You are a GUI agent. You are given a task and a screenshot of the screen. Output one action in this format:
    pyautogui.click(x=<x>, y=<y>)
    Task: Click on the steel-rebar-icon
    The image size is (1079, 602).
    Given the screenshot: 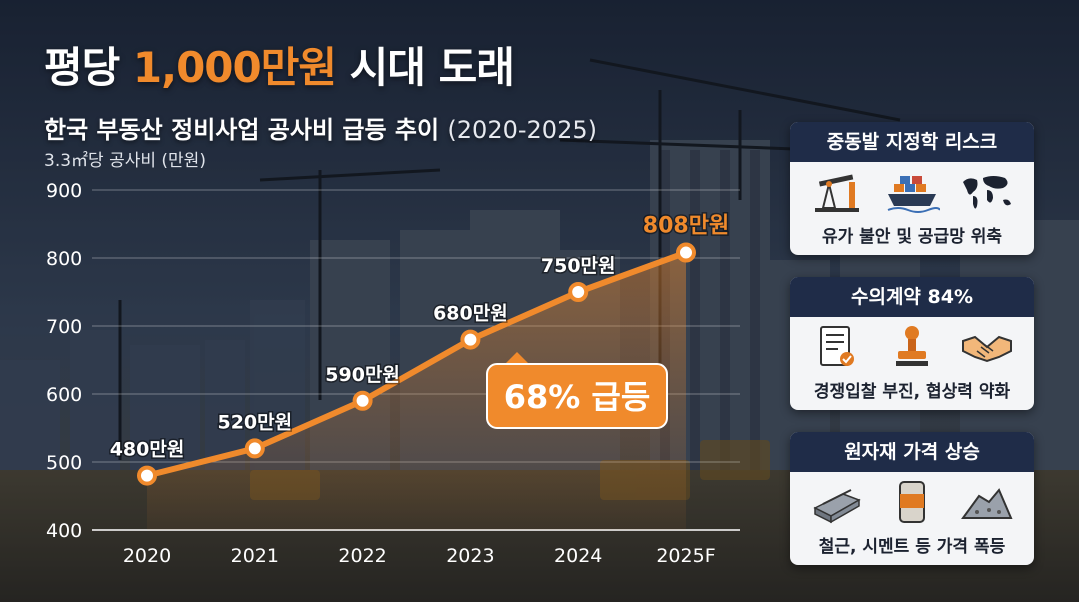 What is the action you would take?
    pyautogui.click(x=837, y=506)
    